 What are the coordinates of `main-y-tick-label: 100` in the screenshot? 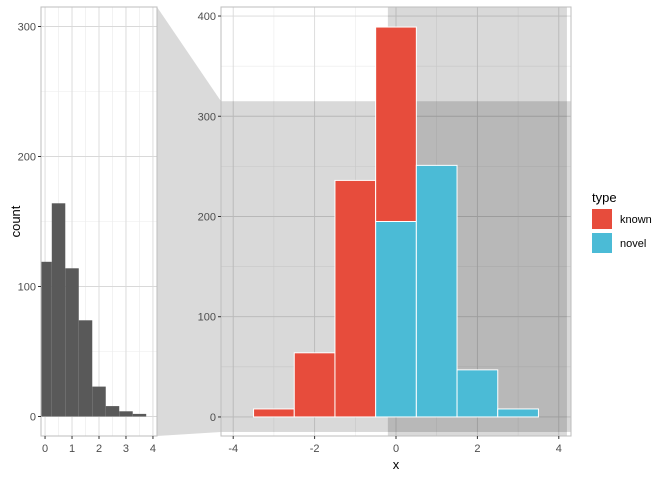 It's located at (207, 318).